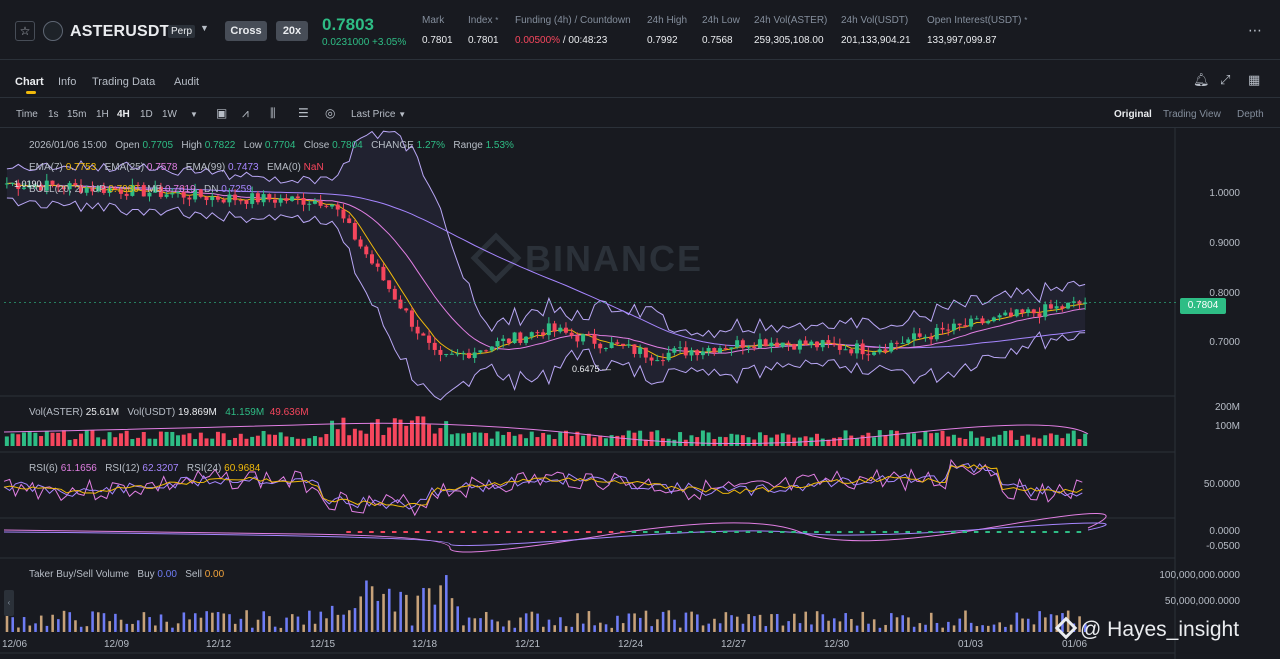 This screenshot has width=1280, height=659. Describe the element at coordinates (124, 82) in the screenshot. I see `tab-trading-data: Trading Data` at that location.